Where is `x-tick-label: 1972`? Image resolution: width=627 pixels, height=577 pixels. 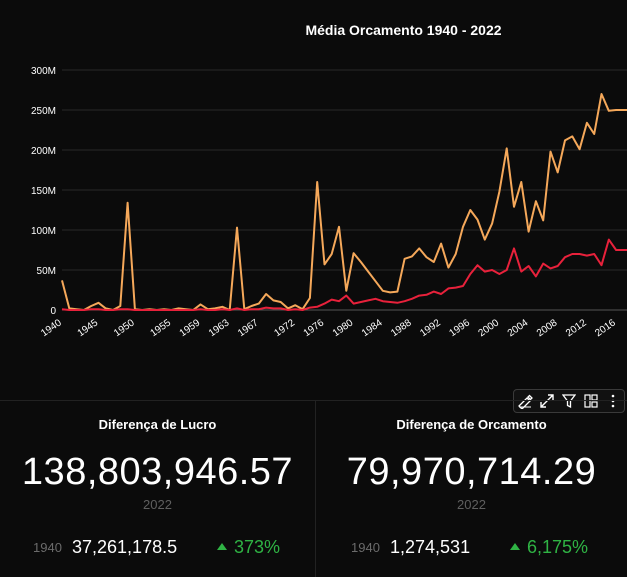 x-tick-label: 1972 is located at coordinates (284, 328).